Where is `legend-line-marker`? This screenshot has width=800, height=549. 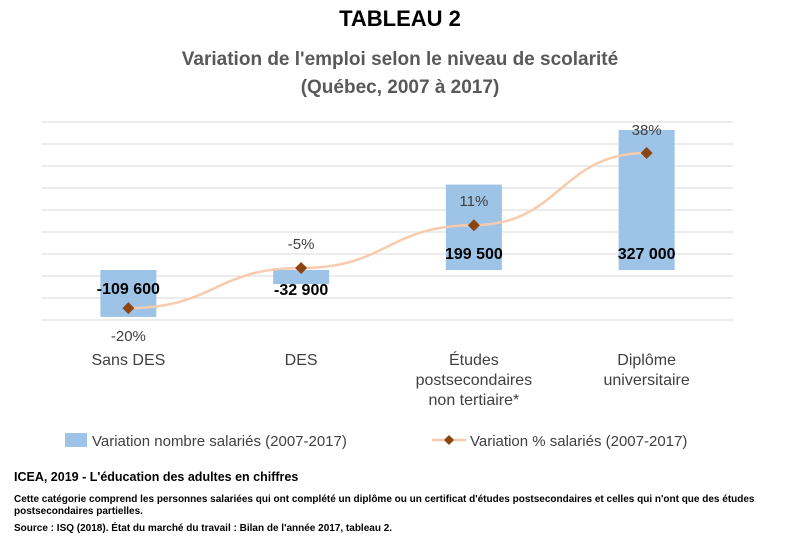
legend-line-marker is located at coordinates (449, 440).